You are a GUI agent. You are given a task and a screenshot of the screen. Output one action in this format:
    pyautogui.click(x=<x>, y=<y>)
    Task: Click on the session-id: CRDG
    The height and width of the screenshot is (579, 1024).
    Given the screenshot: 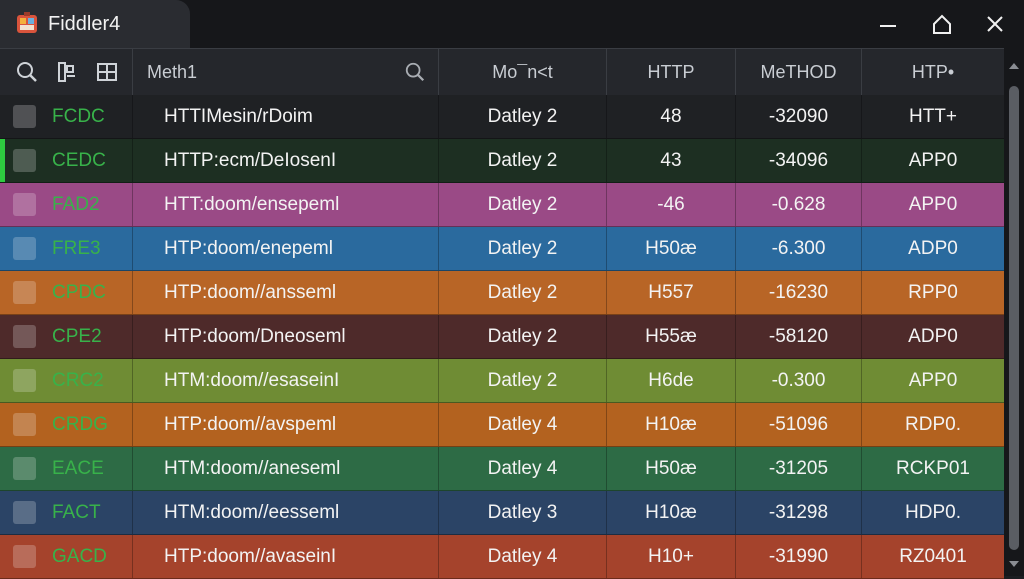 What is the action you would take?
    pyautogui.click(x=80, y=424)
    